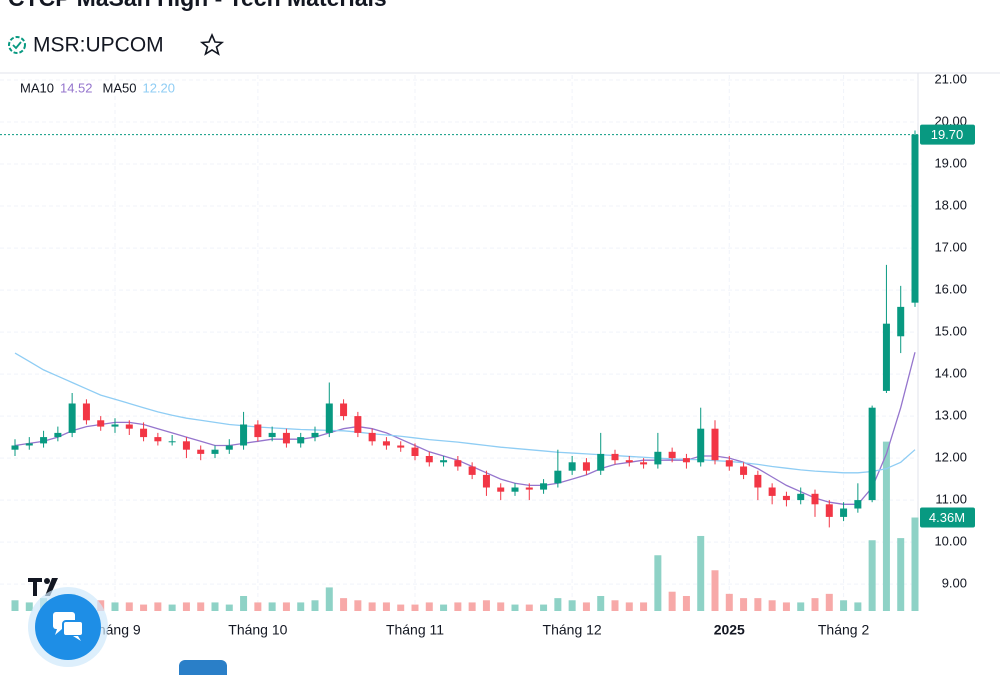  What do you see at coordinates (954, 583) in the screenshot?
I see `y-tick-label: 9.00` at bounding box center [954, 583].